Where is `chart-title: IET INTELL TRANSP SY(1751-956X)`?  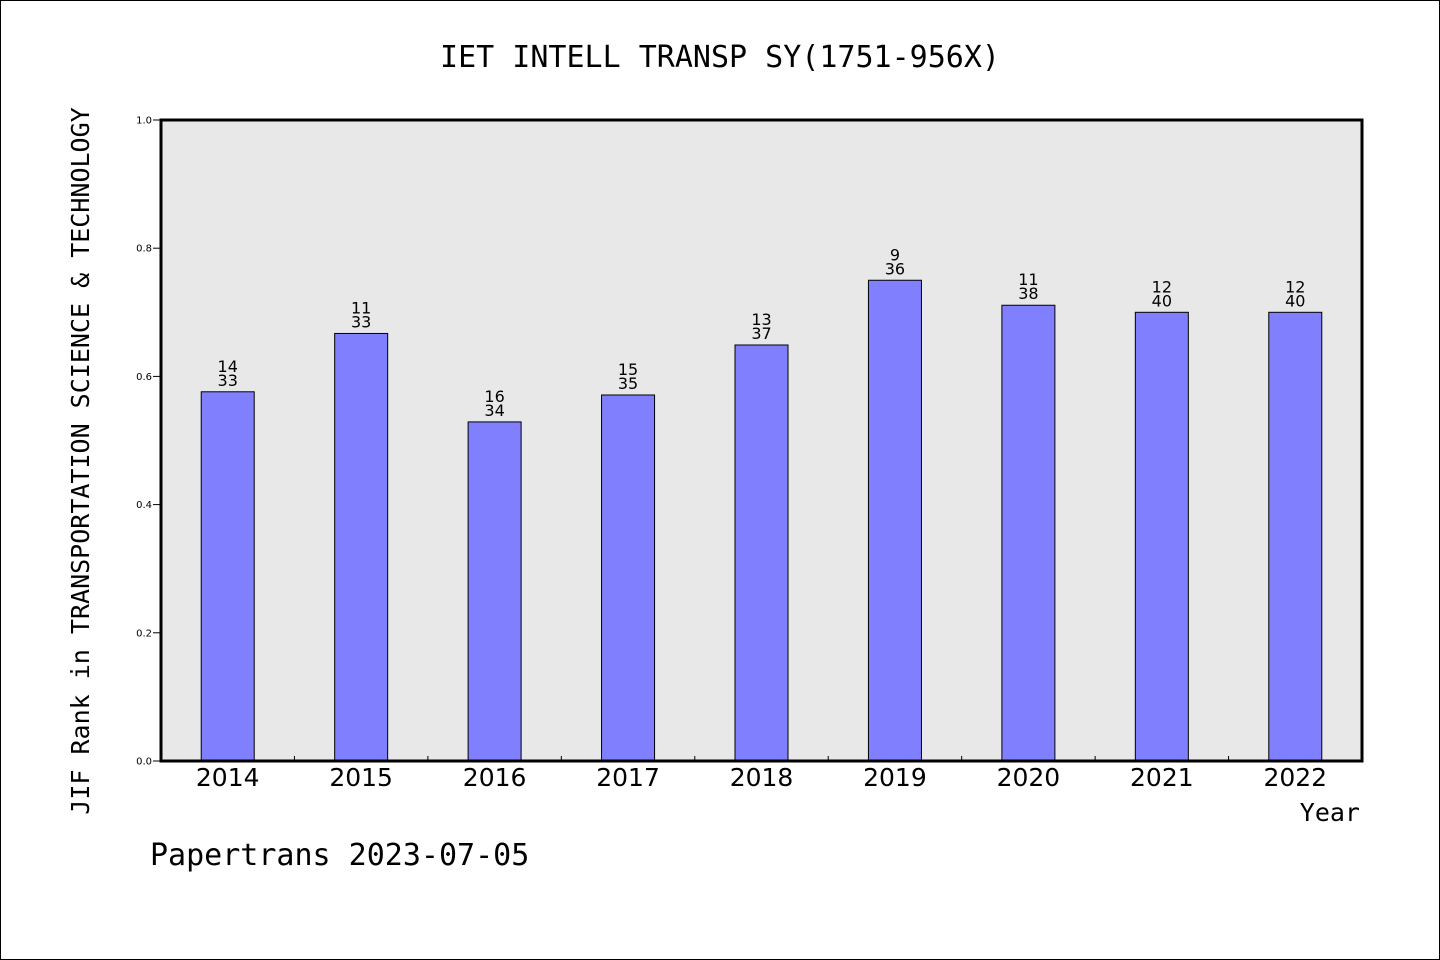 chart-title: IET INTELL TRANSP SY(1751-956X) is located at coordinates (720, 57).